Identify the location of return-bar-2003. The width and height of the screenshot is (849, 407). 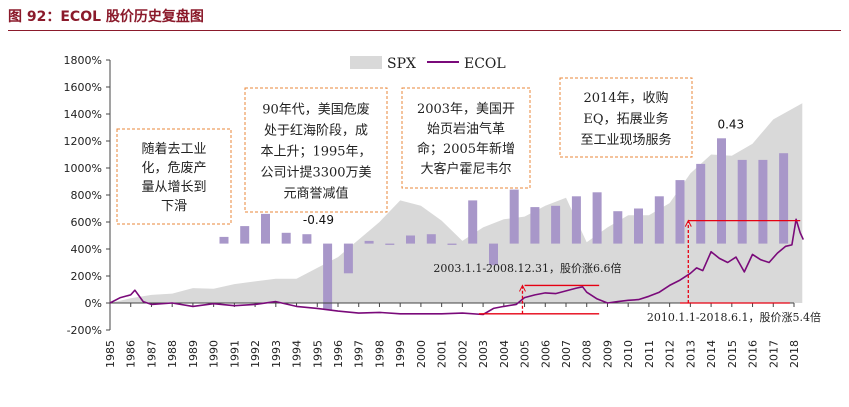
(493, 254).